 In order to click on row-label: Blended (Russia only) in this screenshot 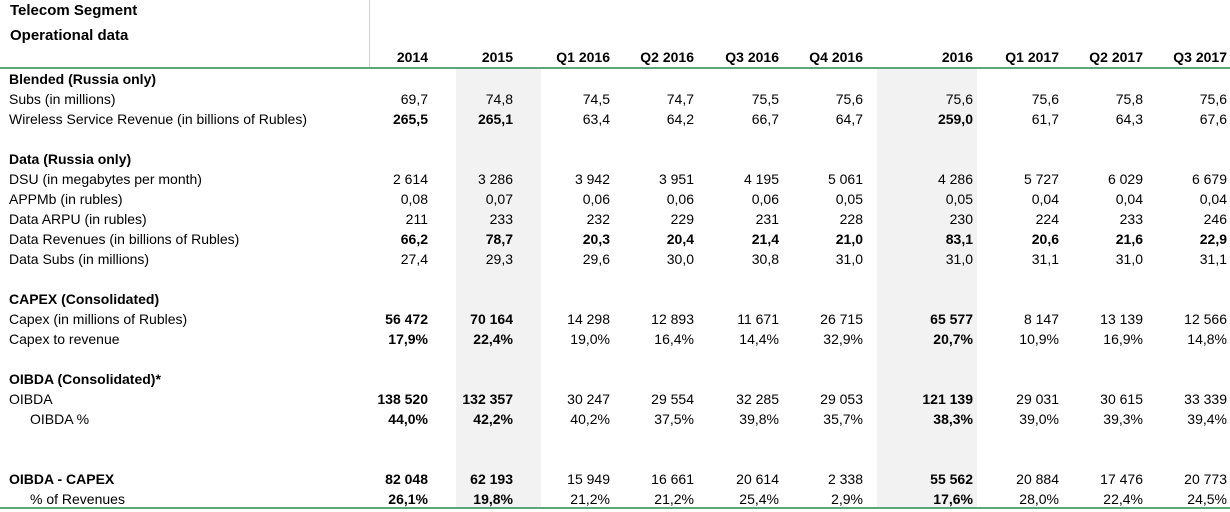, I will do `click(83, 79)`.